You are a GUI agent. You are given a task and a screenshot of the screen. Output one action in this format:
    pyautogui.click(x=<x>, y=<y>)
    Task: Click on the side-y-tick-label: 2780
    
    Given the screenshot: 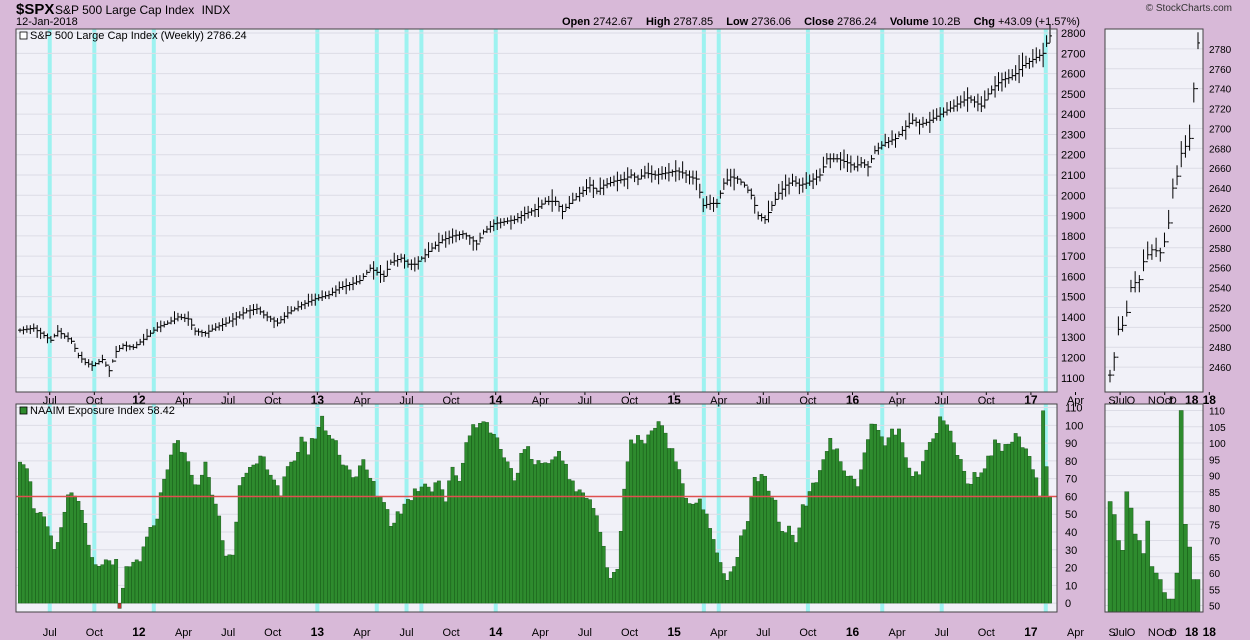 What is the action you would take?
    pyautogui.click(x=1220, y=50)
    